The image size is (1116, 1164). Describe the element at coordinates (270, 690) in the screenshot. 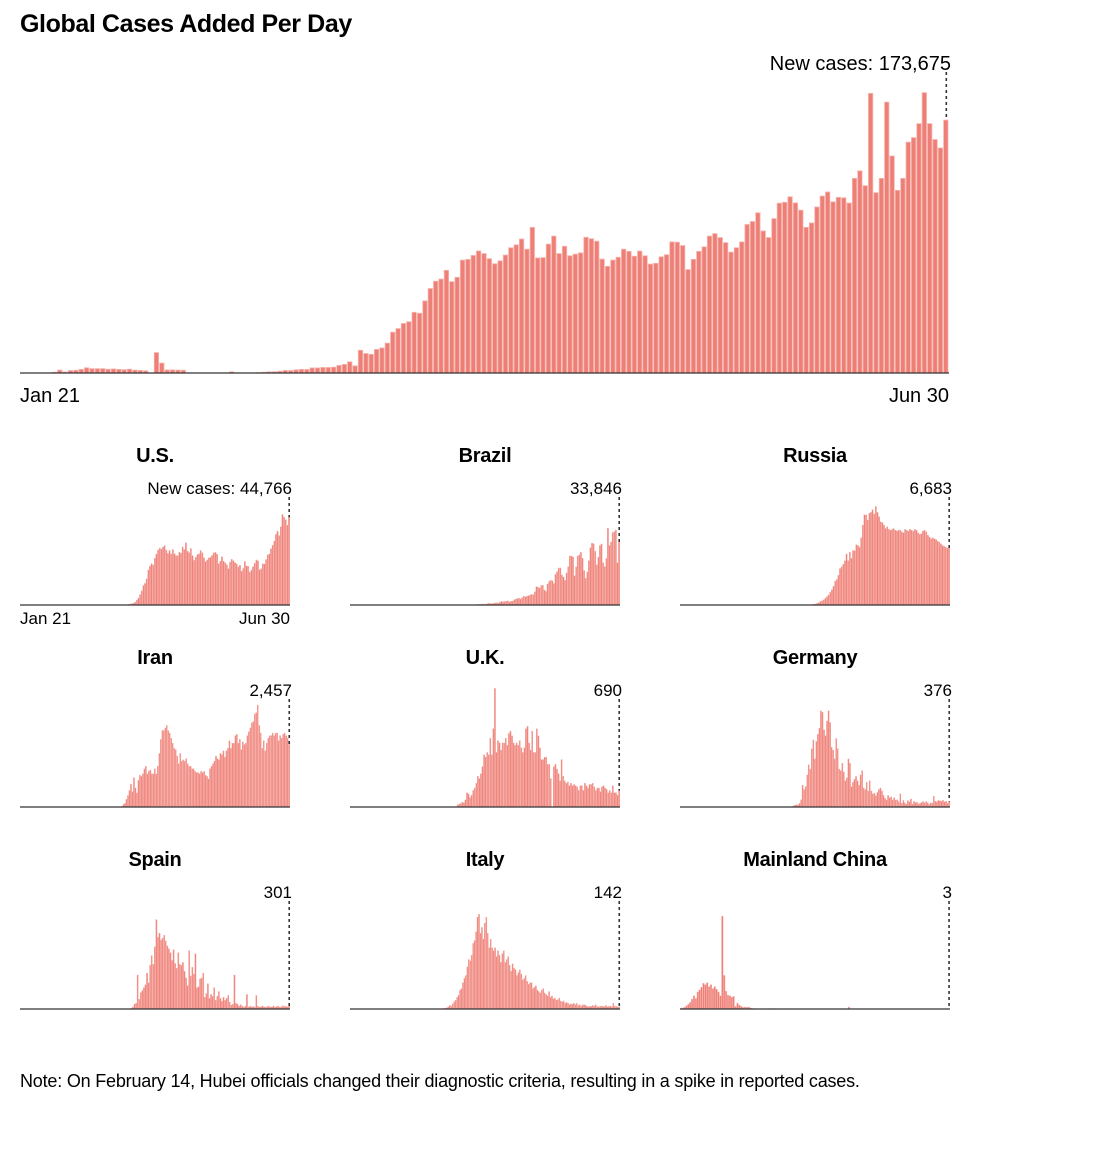

I see `latest-value-label: 2,457` at that location.